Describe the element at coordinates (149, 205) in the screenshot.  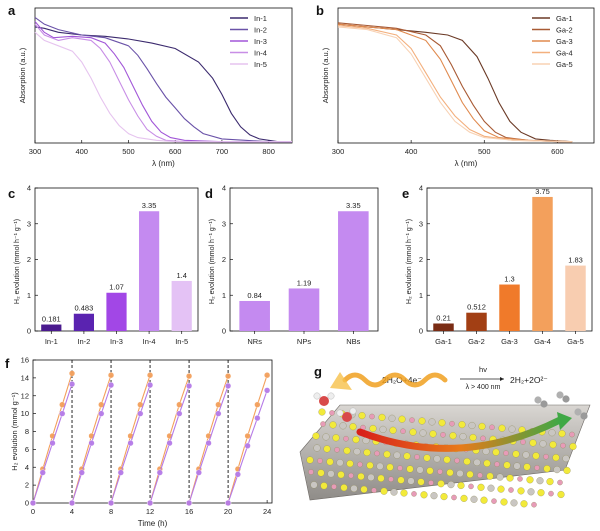
I see `bar-value-label: 3.35` at that location.